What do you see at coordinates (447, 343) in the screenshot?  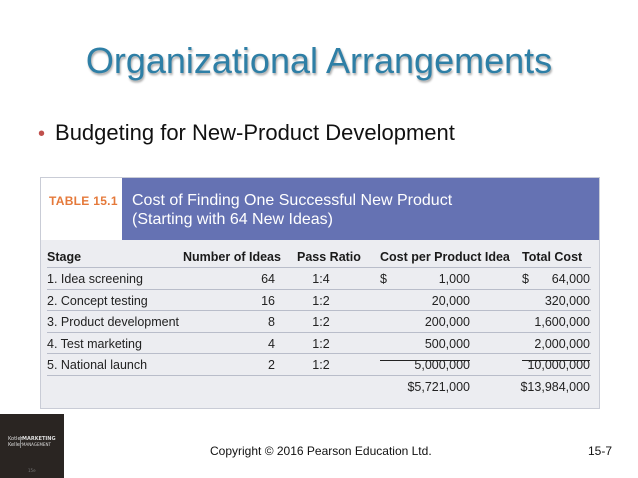 I see `cost-value: 500,000` at bounding box center [447, 343].